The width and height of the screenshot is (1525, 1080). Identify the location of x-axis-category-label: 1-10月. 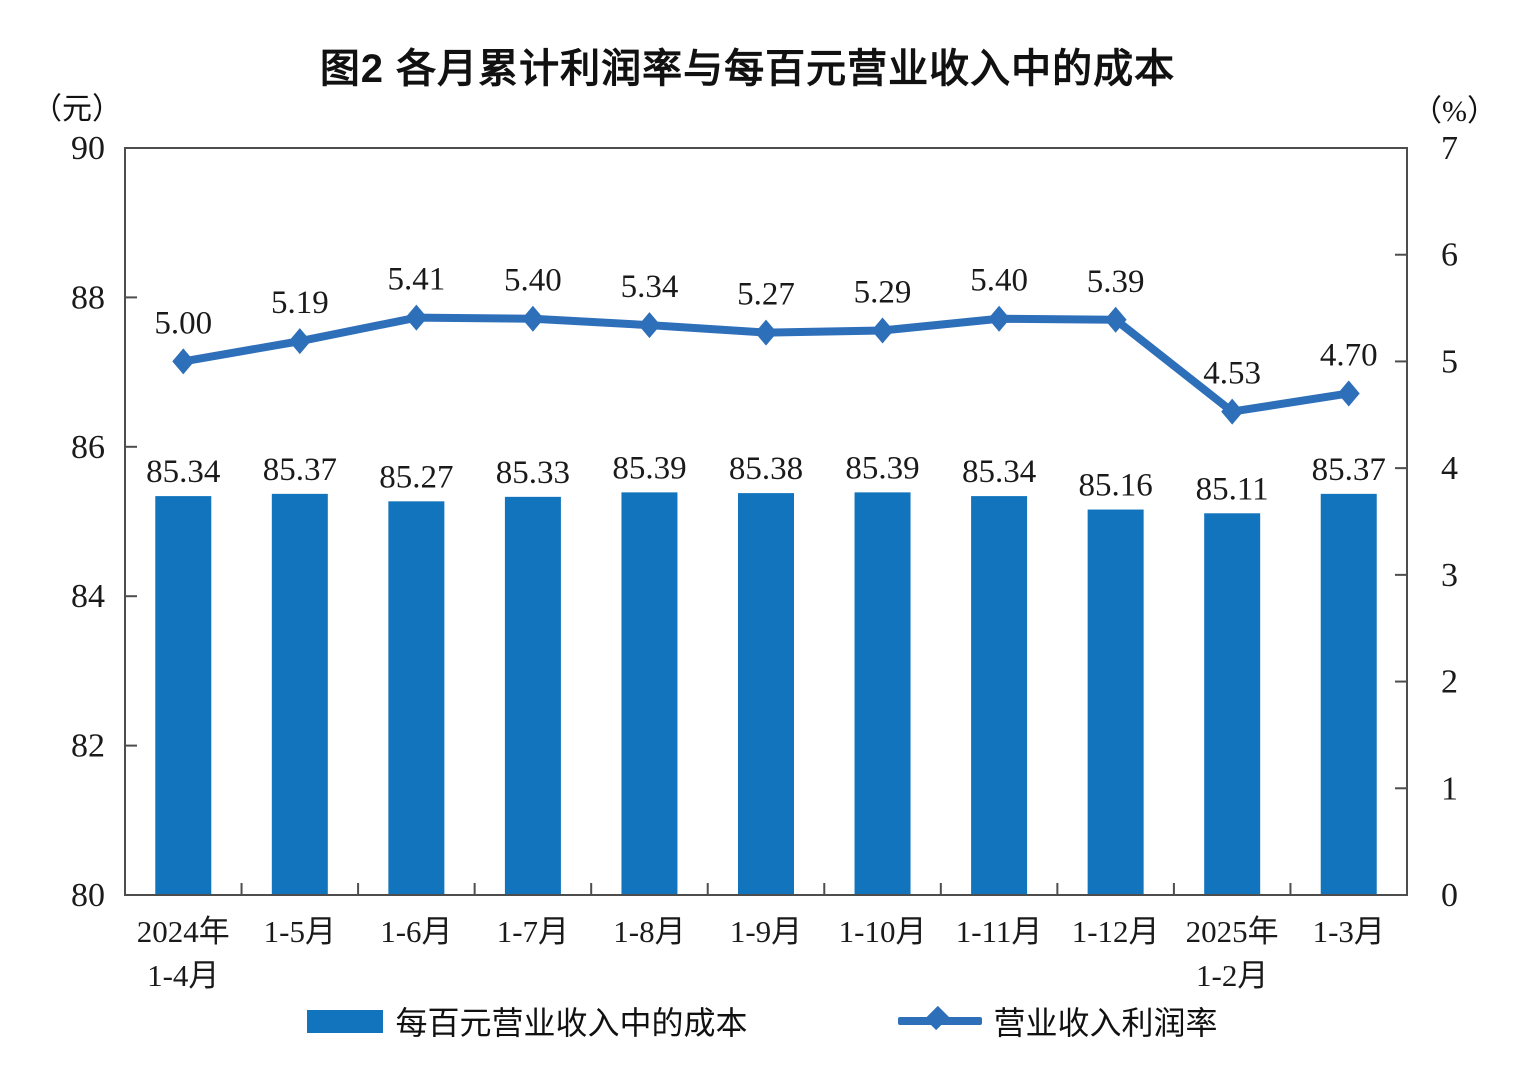
(883, 931).